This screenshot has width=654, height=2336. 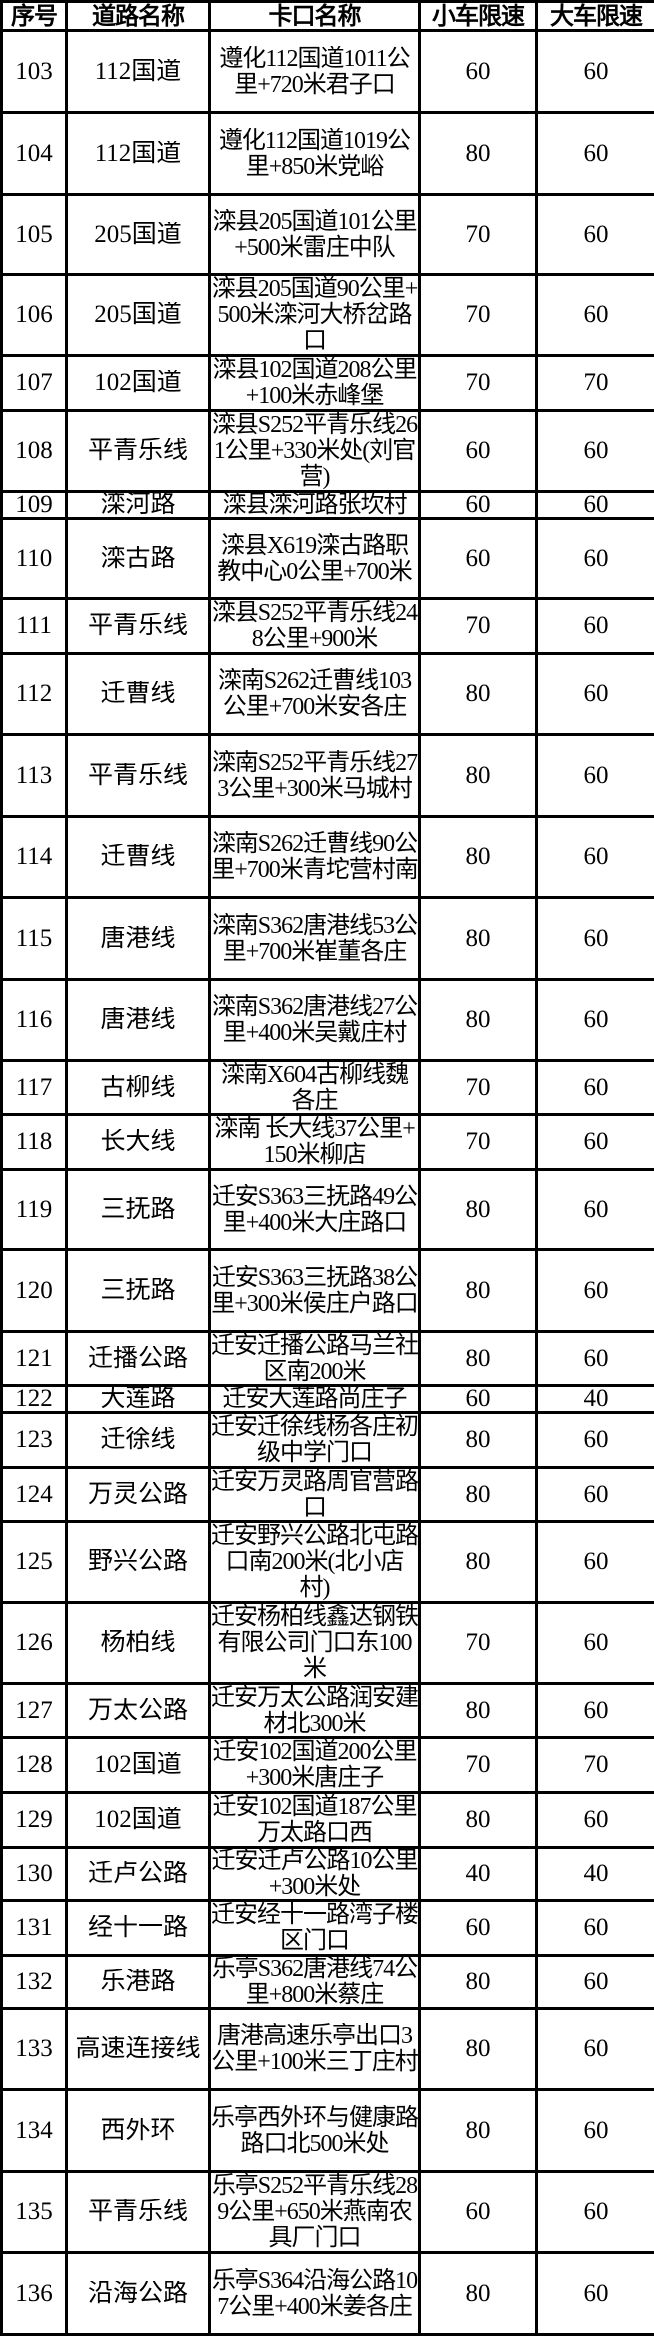 I want to click on road-name-cell: 迁曹线, so click(x=138, y=857).